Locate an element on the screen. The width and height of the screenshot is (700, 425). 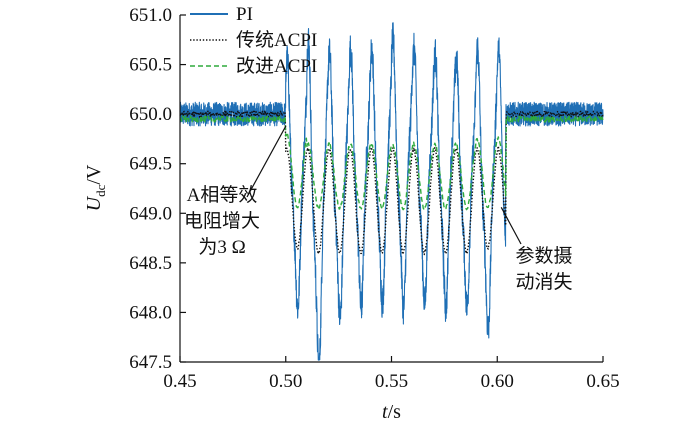
legend-label-2: 传统ACPI is located at coordinates (276, 40).